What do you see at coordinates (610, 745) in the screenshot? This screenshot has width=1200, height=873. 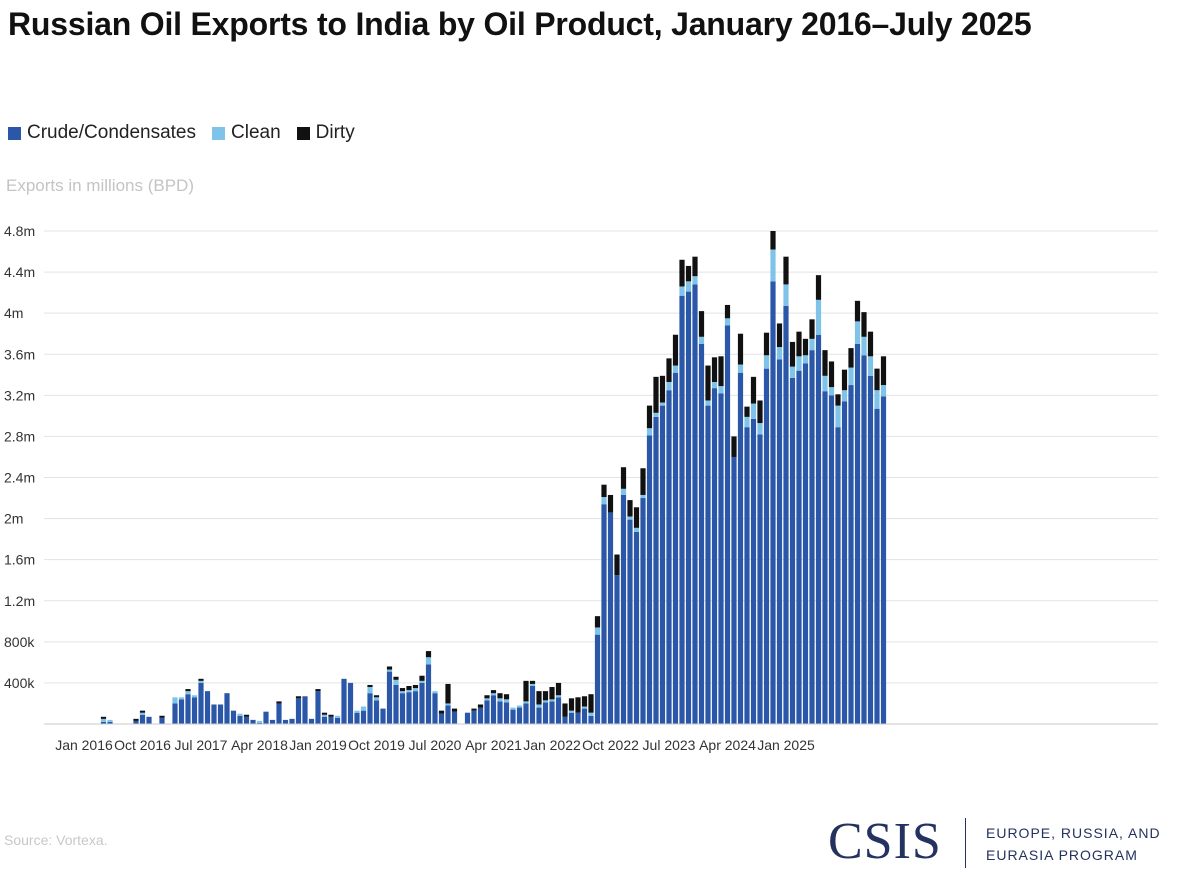 I see `x-tick-label: Oct 2022` at bounding box center [610, 745].